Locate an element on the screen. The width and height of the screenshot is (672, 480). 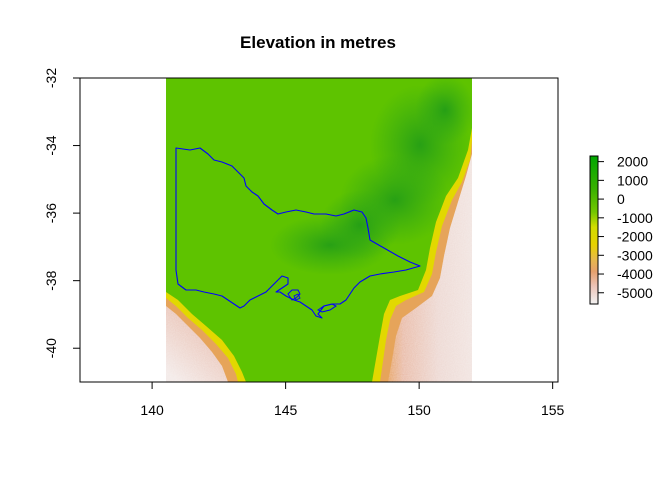
legend-tick-label: -2000 is located at coordinates (635, 237).